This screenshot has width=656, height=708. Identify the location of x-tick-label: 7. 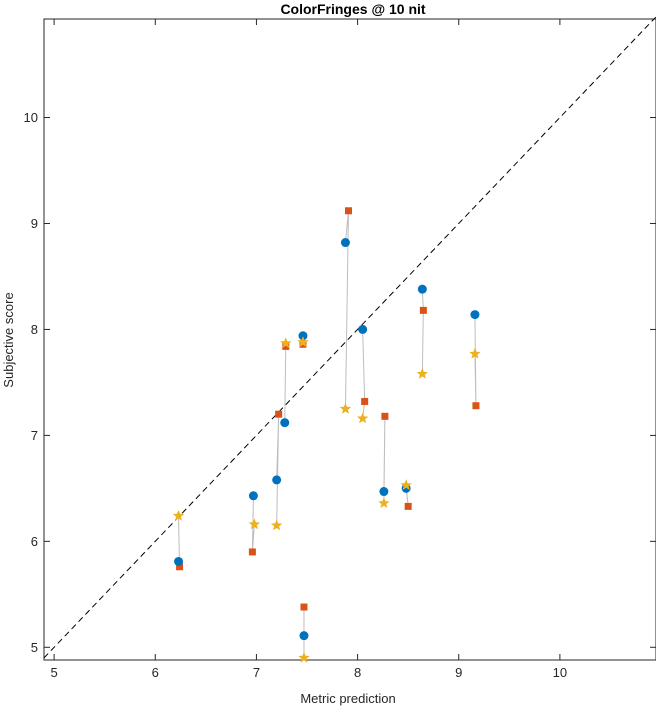
(256, 672).